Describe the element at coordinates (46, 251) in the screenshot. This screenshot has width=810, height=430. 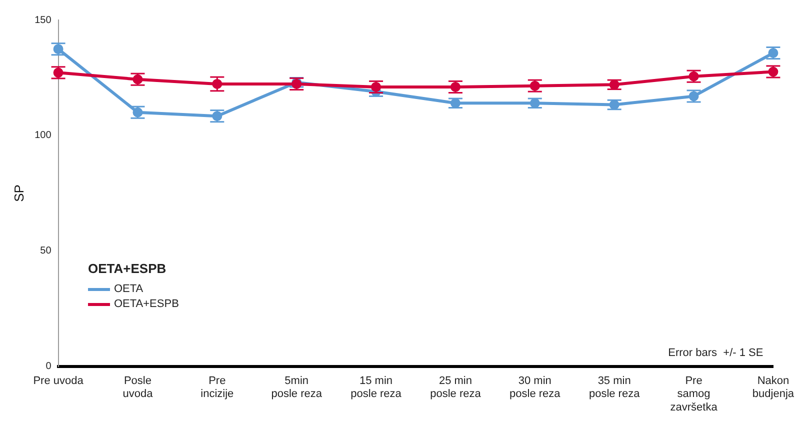
I see `y-tick-label: 50` at that location.